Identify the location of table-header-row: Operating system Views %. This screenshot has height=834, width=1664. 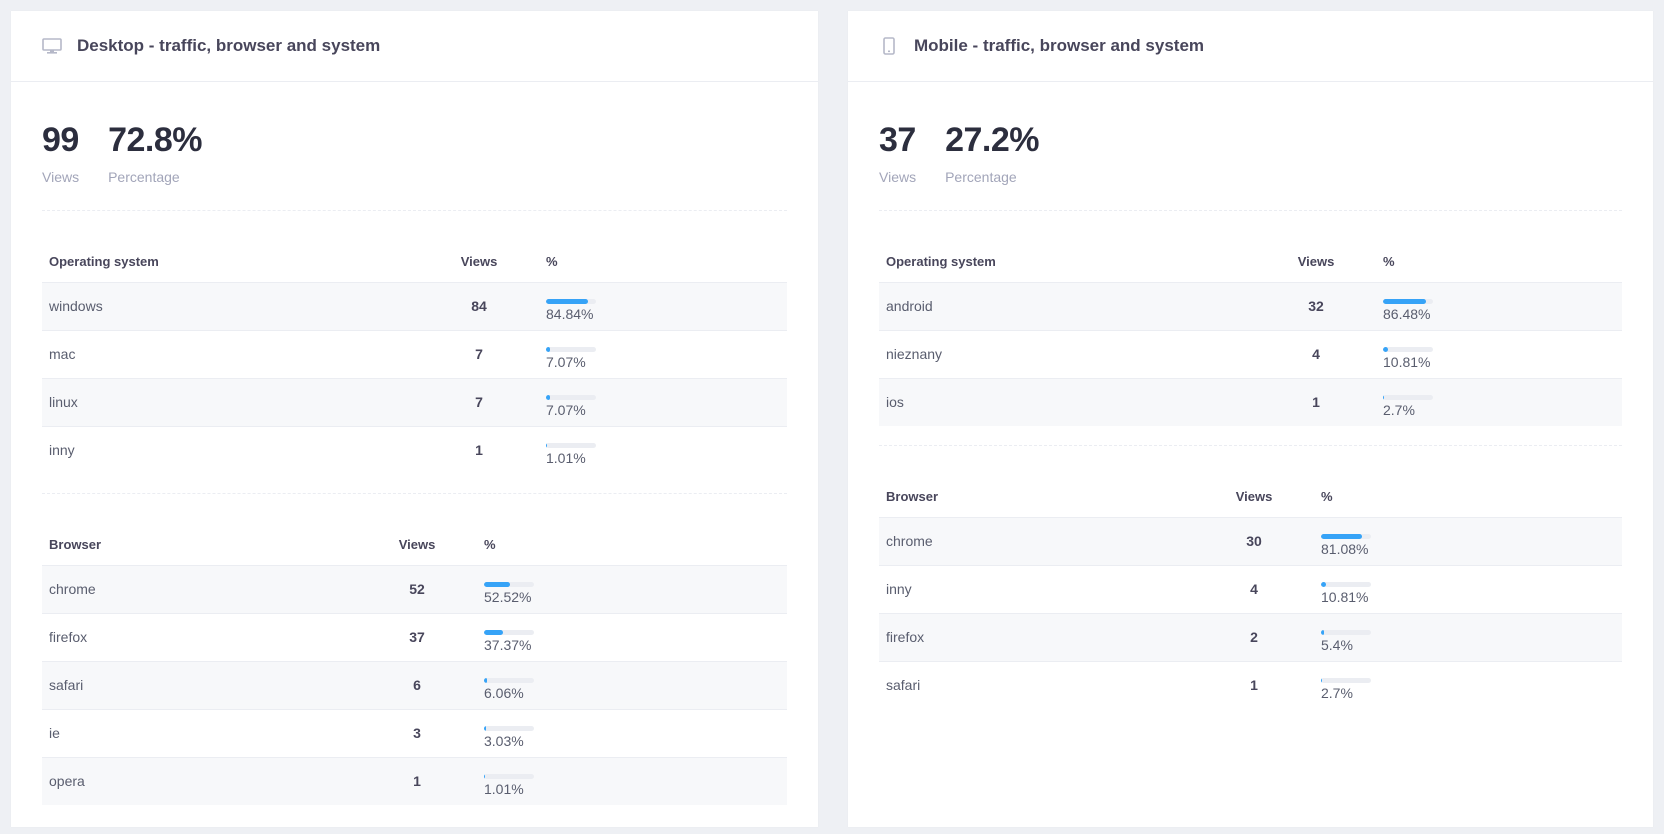
(1250, 262).